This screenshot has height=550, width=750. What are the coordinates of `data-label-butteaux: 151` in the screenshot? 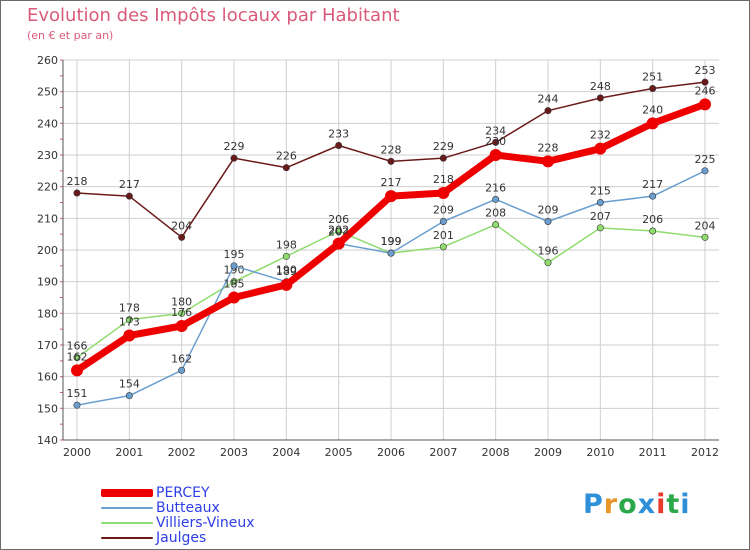 It's located at (77, 393).